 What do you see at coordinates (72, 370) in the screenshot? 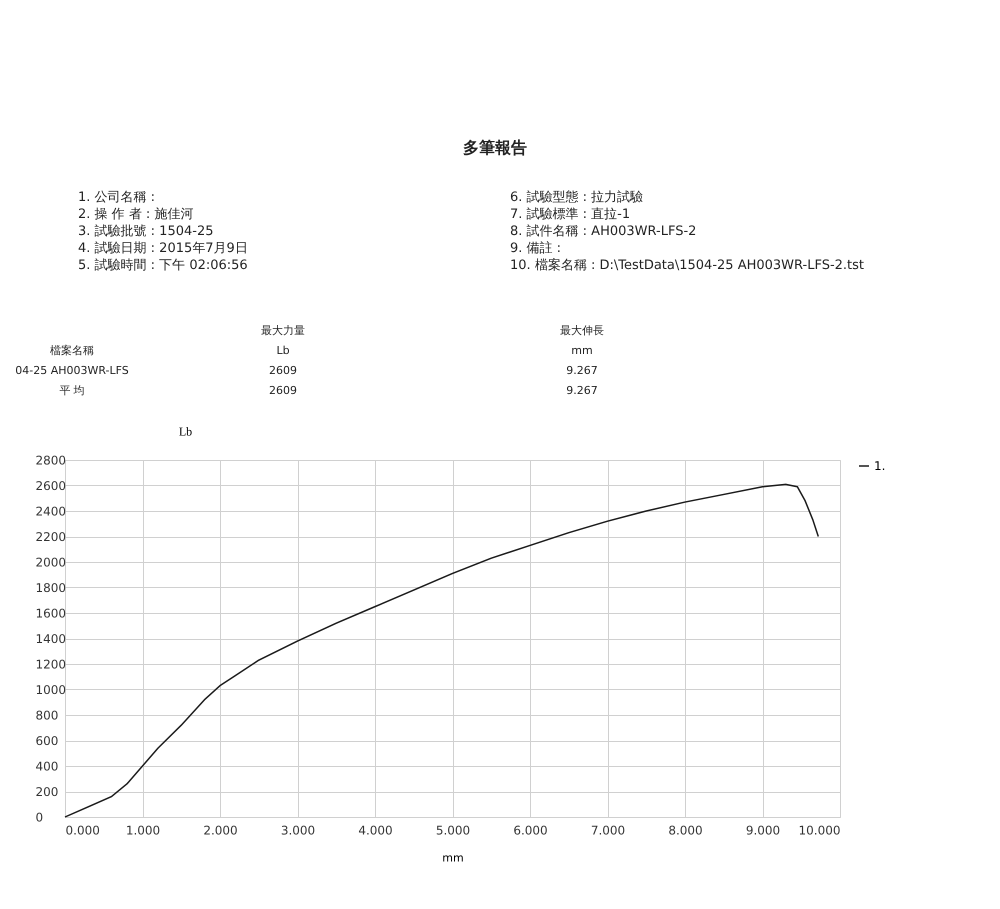
I see `text: 04-25 AH003WR-LFS` at bounding box center [72, 370].